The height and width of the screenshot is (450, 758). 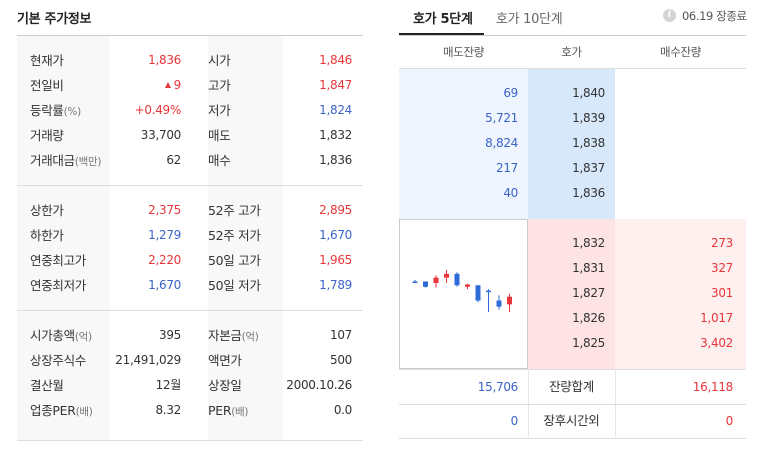 I want to click on total-bid-qty: 16,118, so click(x=713, y=387).